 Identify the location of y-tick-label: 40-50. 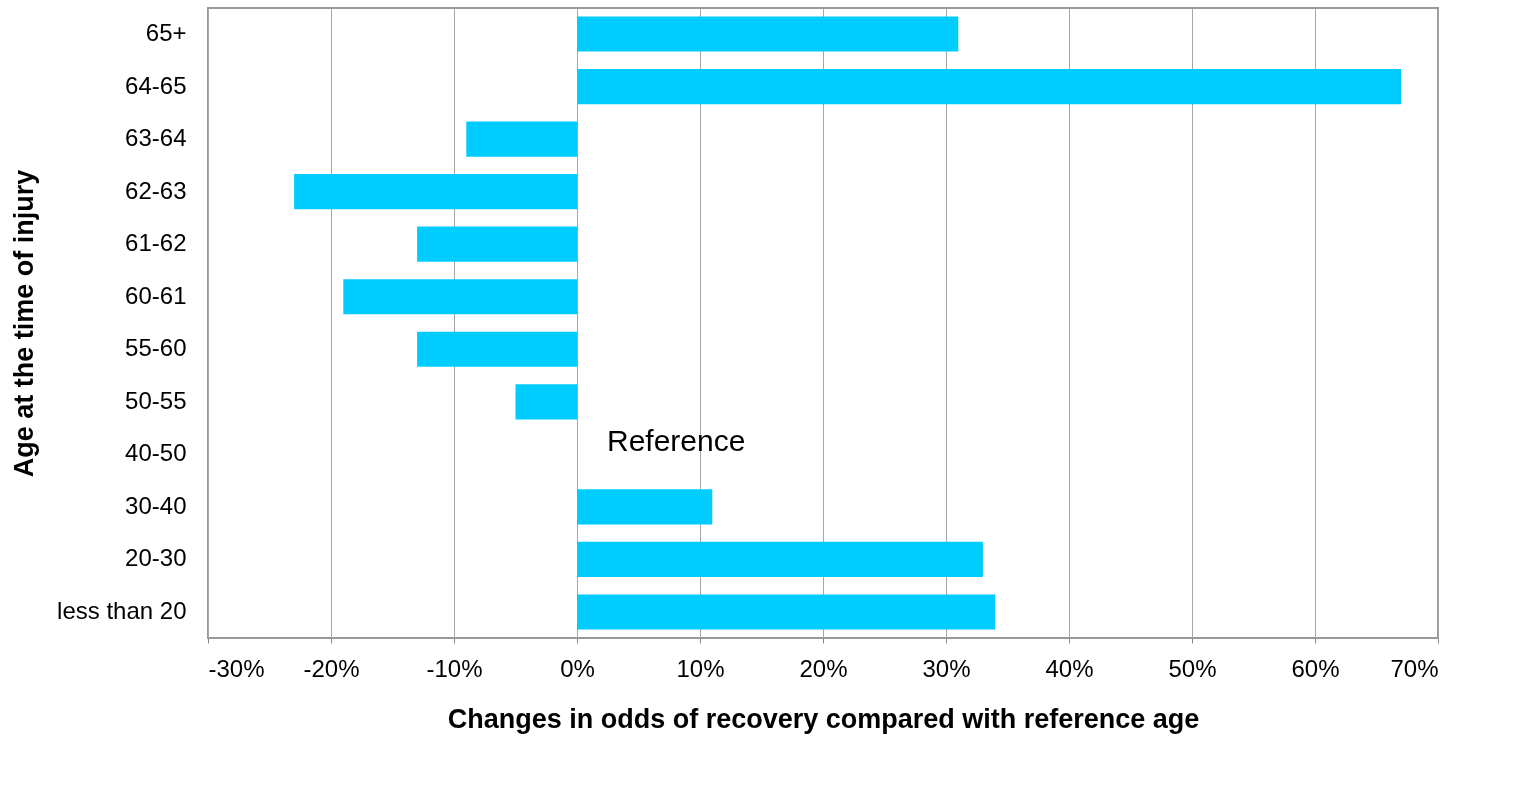
(156, 453).